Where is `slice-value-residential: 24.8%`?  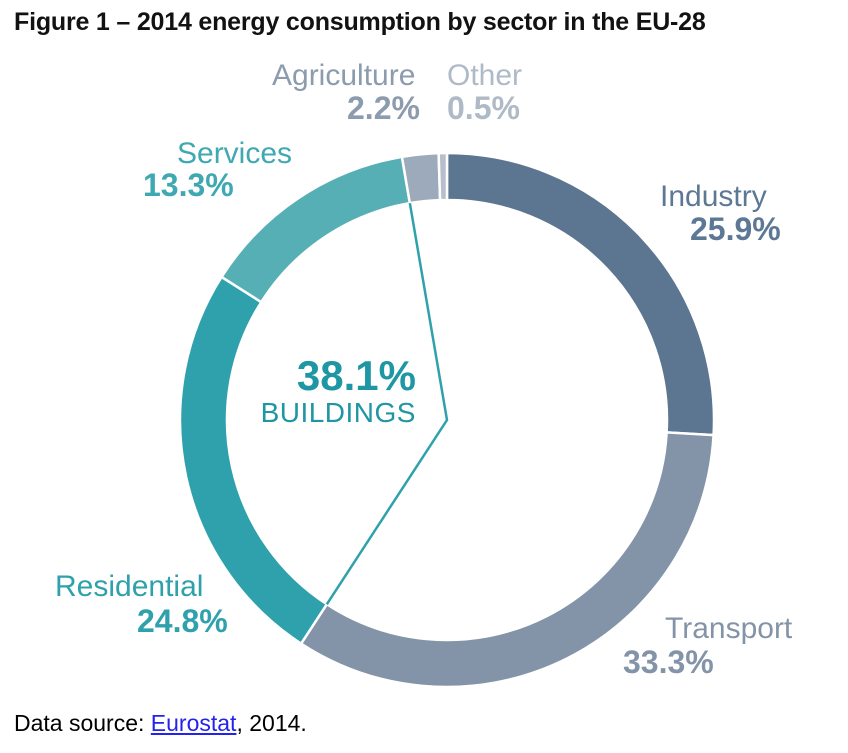 slice-value-residential: 24.8% is located at coordinates (182, 621).